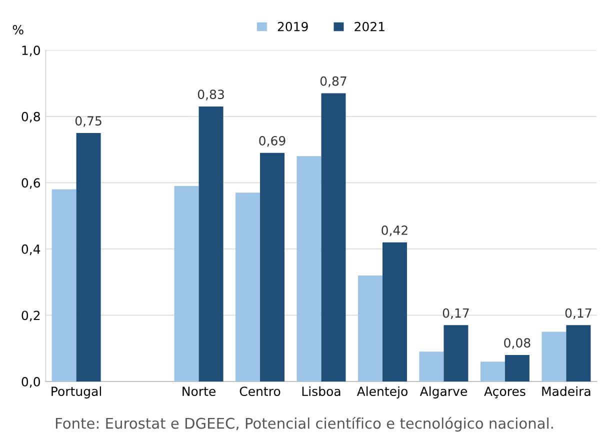  I want to click on y-tick-label: 0,6, so click(31, 183).